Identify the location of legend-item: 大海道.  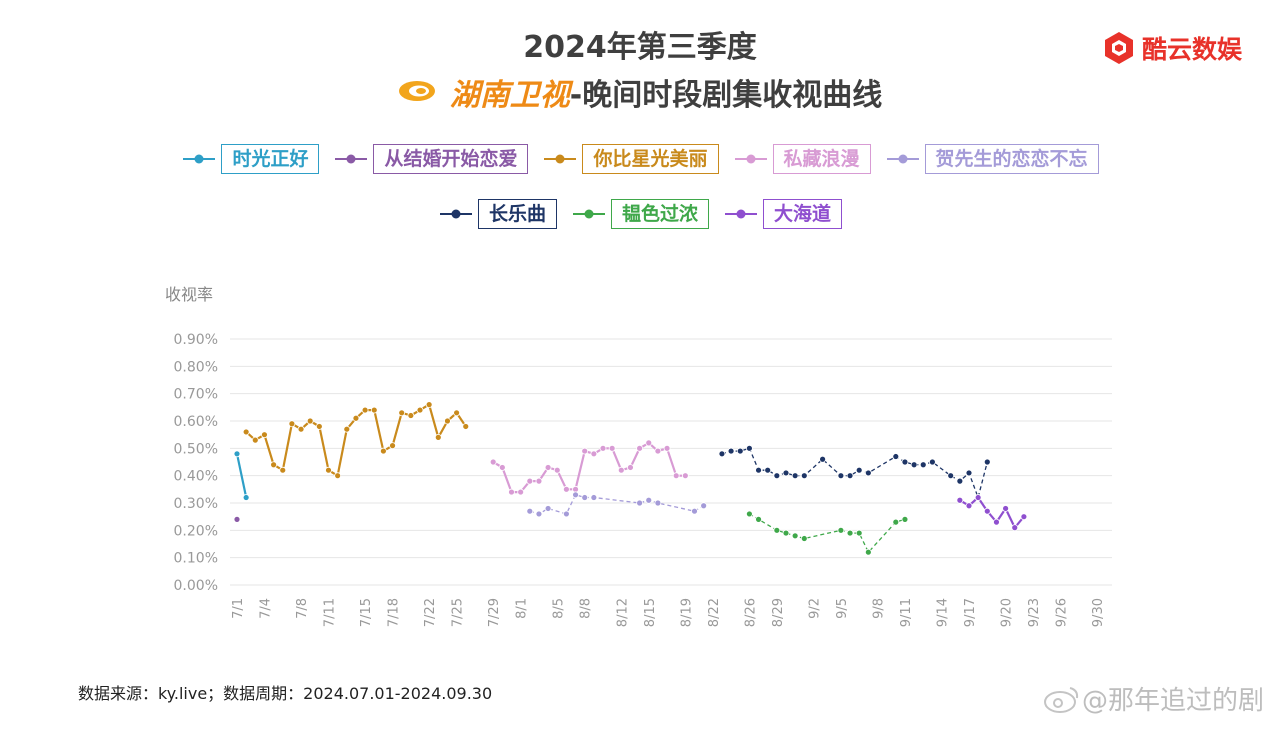
(783, 214).